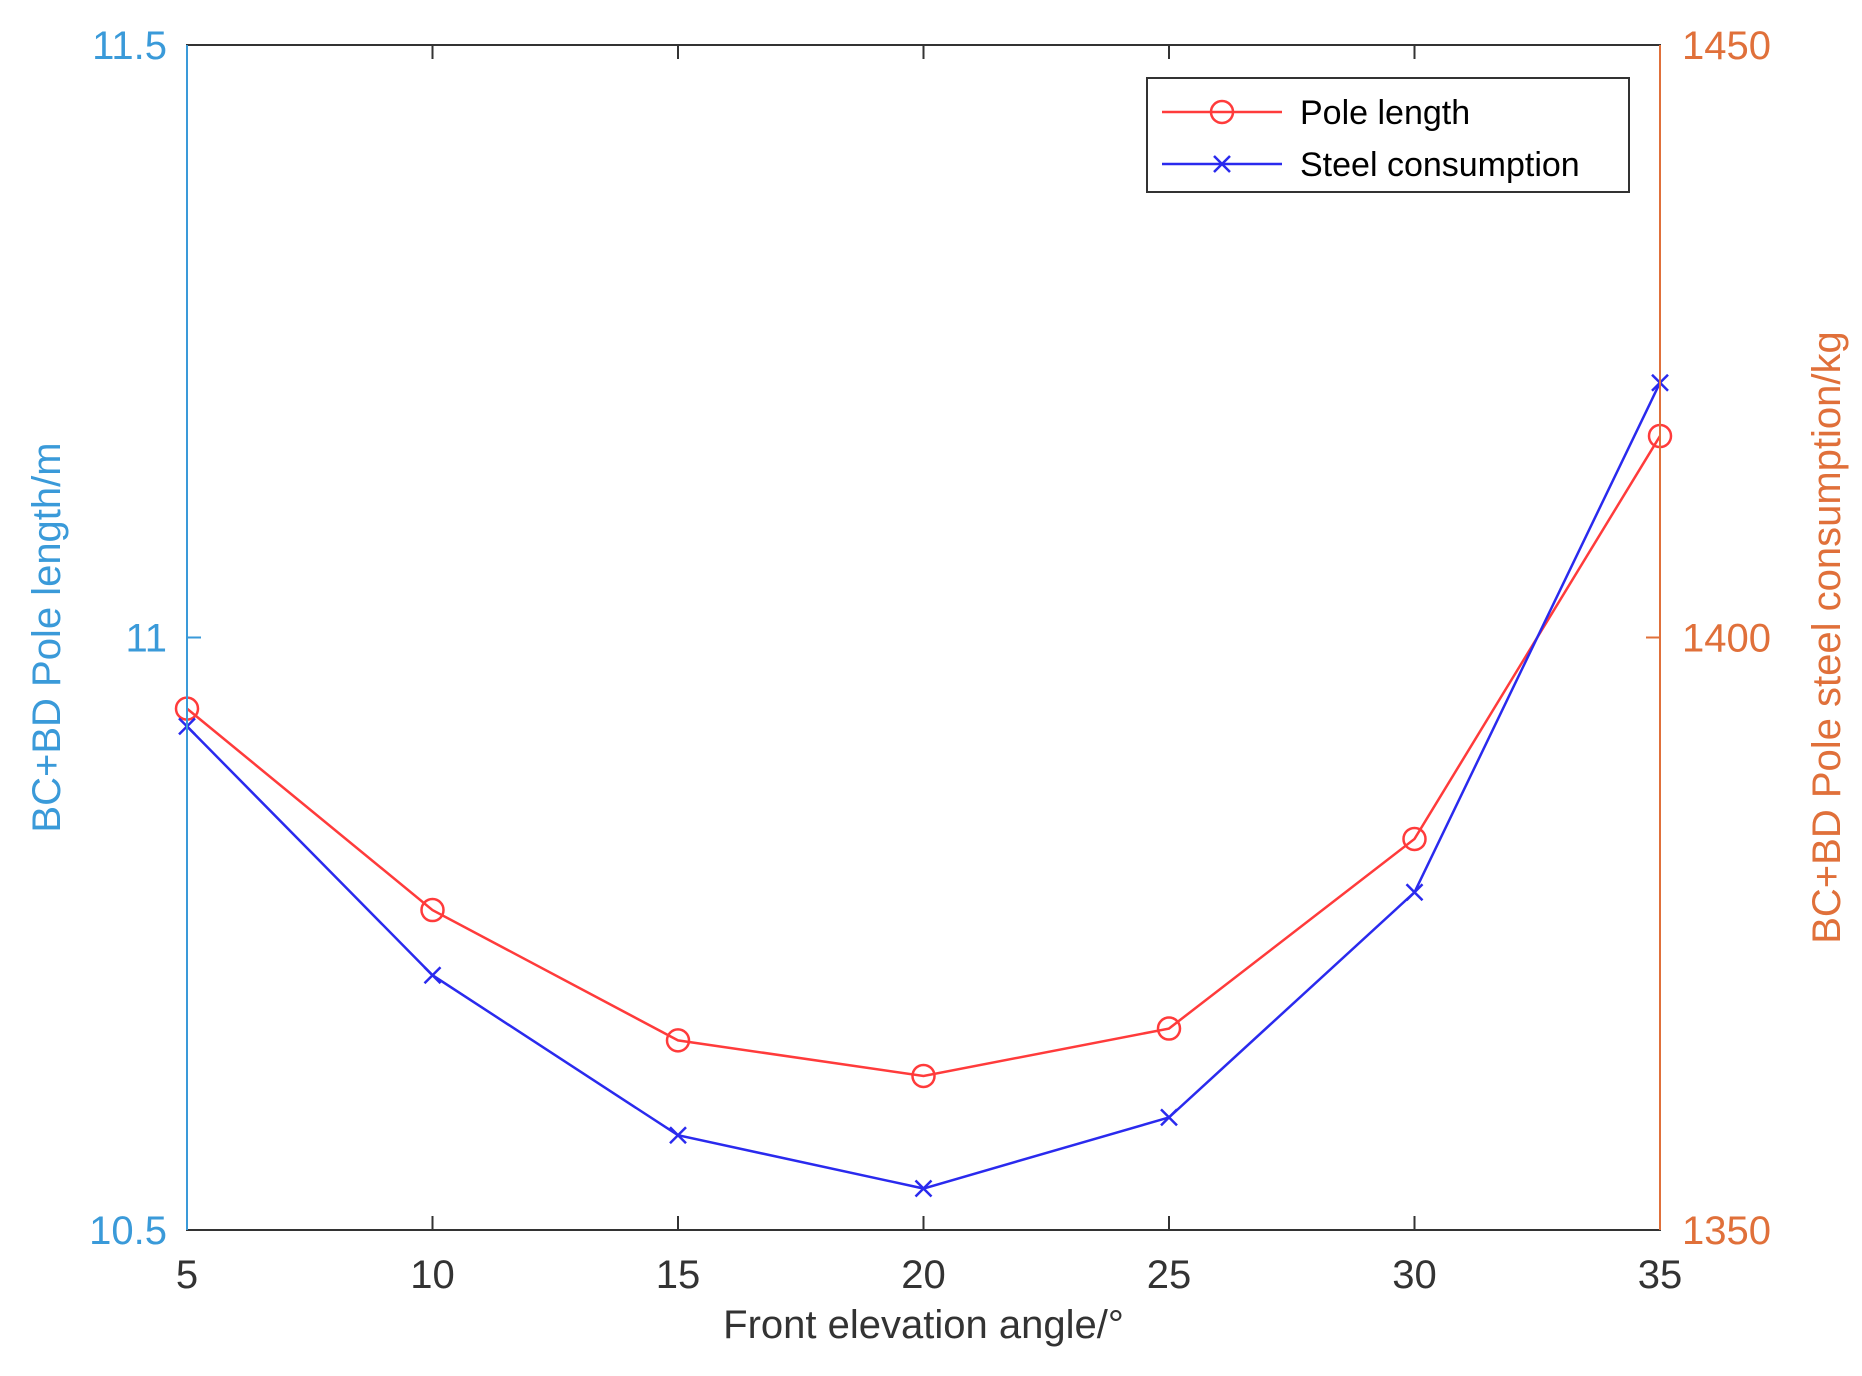 The image size is (1862, 1376). I want to click on x-tick-label: 10, so click(432, 1275).